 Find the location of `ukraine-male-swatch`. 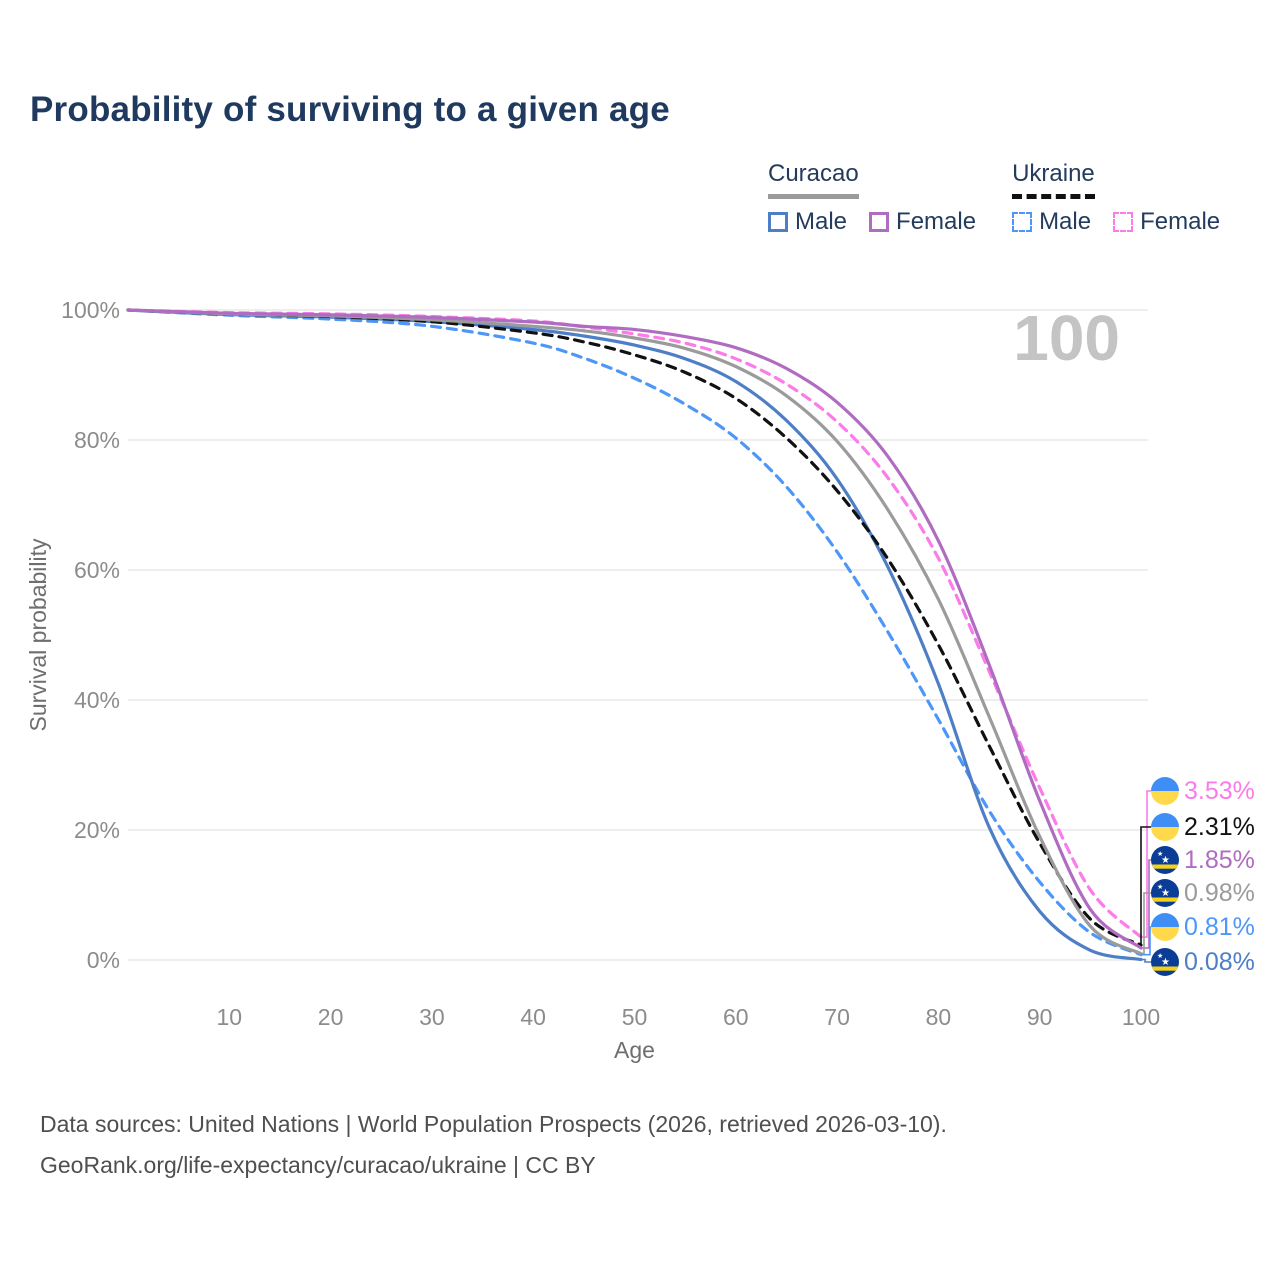

ukraine-male-swatch is located at coordinates (1022, 222).